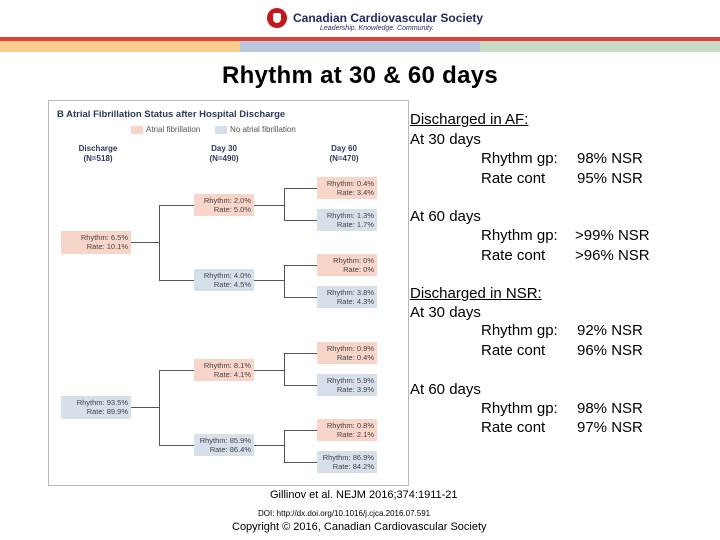 The image size is (720, 540). I want to click on nsr-60-days-label: At 60 days, so click(445, 389).